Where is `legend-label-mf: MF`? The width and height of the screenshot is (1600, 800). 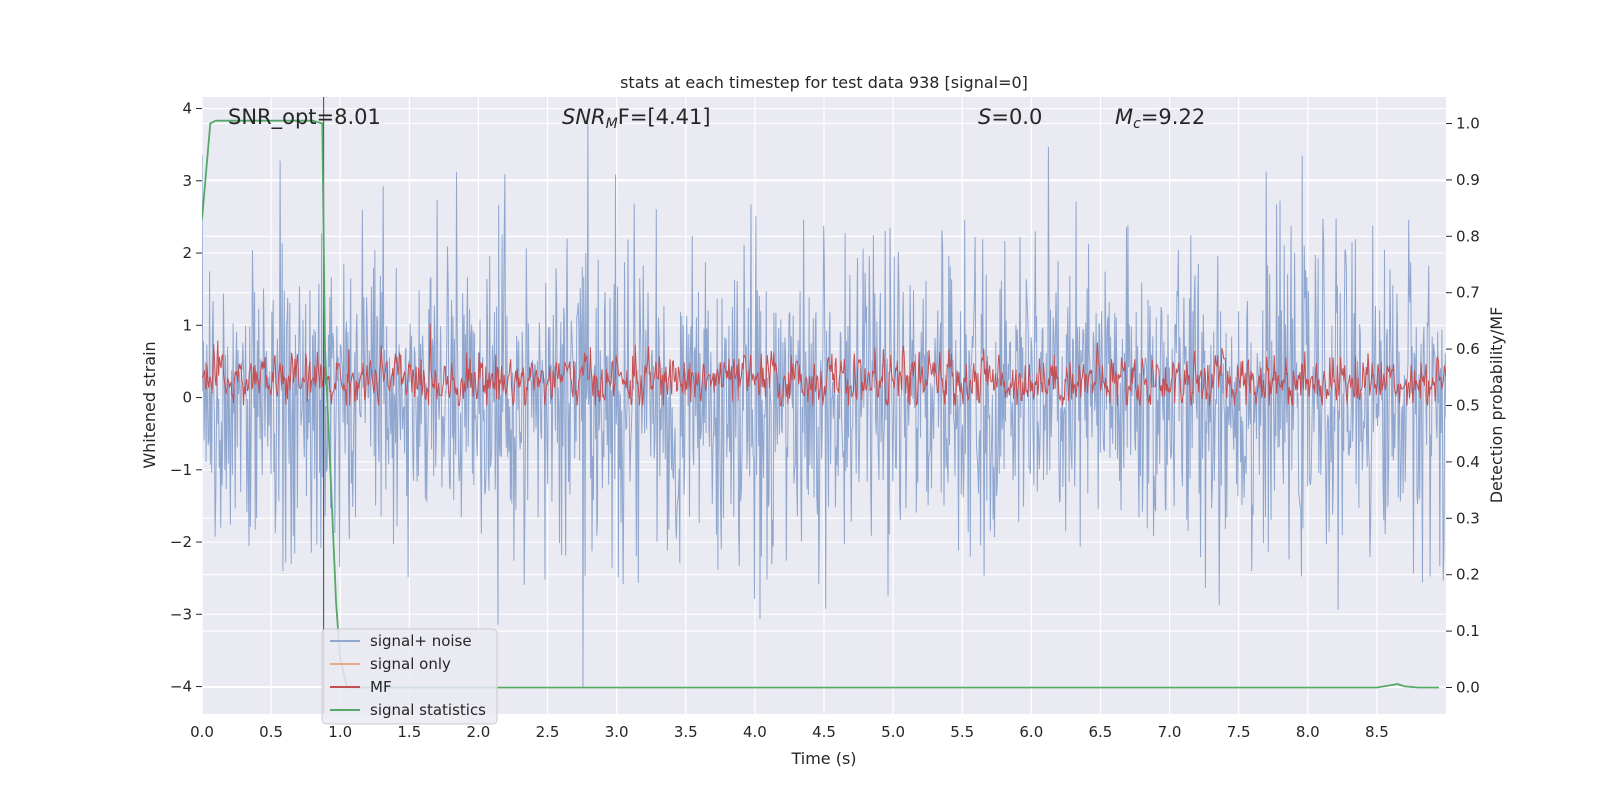
legend-label-mf: MF is located at coordinates (381, 687).